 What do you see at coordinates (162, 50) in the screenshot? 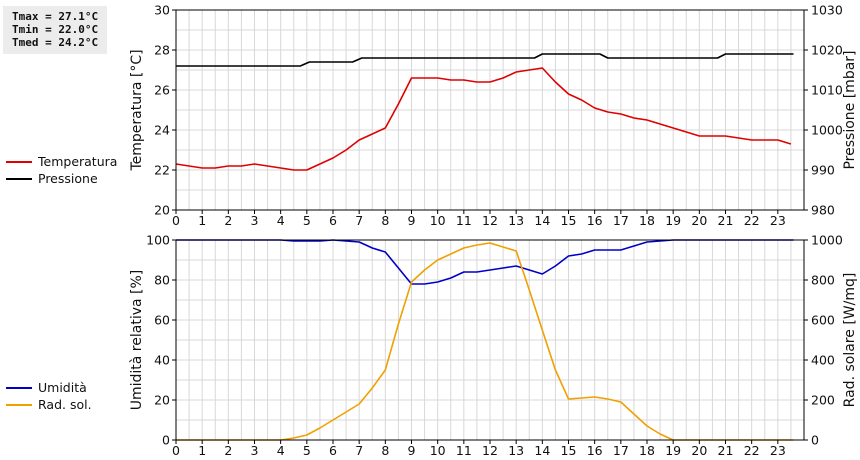
I see `top-y-left-tick-label: 28` at bounding box center [162, 50].